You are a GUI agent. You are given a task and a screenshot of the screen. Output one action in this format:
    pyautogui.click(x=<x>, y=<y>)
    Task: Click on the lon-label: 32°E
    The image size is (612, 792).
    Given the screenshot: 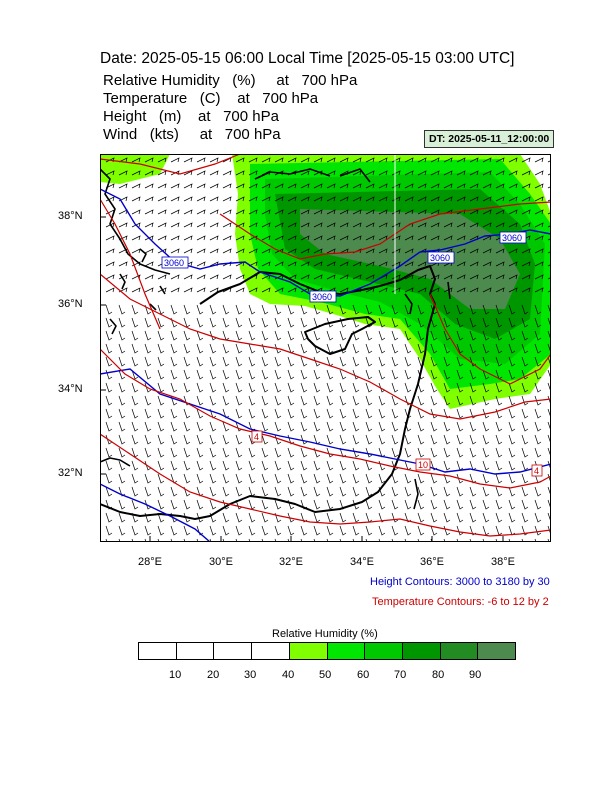 What is the action you would take?
    pyautogui.click(x=291, y=562)
    